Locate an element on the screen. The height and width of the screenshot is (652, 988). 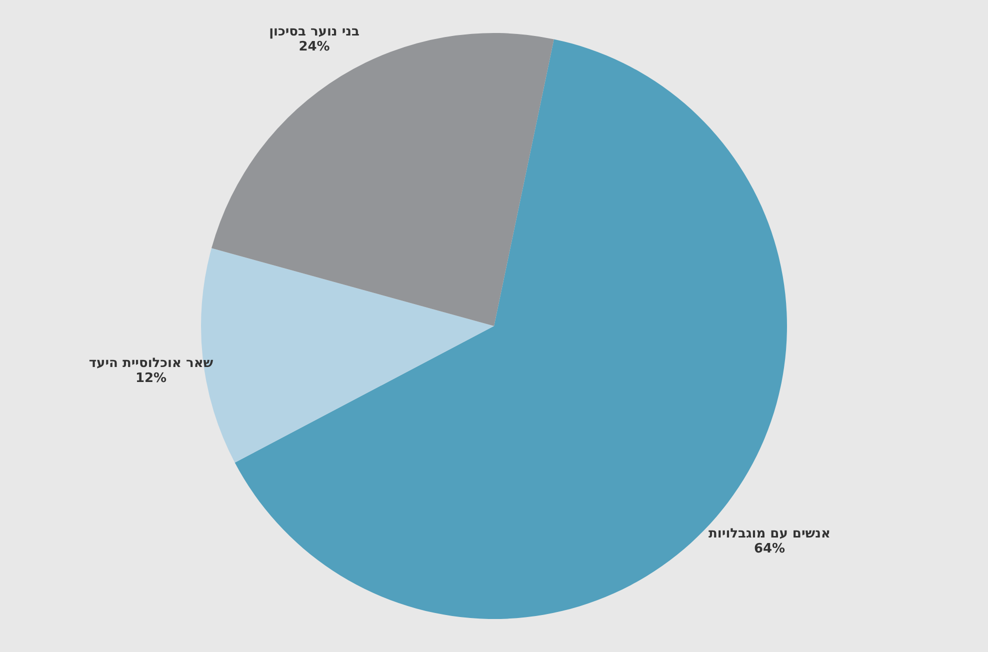
data-label: 64% is located at coordinates (770, 549).